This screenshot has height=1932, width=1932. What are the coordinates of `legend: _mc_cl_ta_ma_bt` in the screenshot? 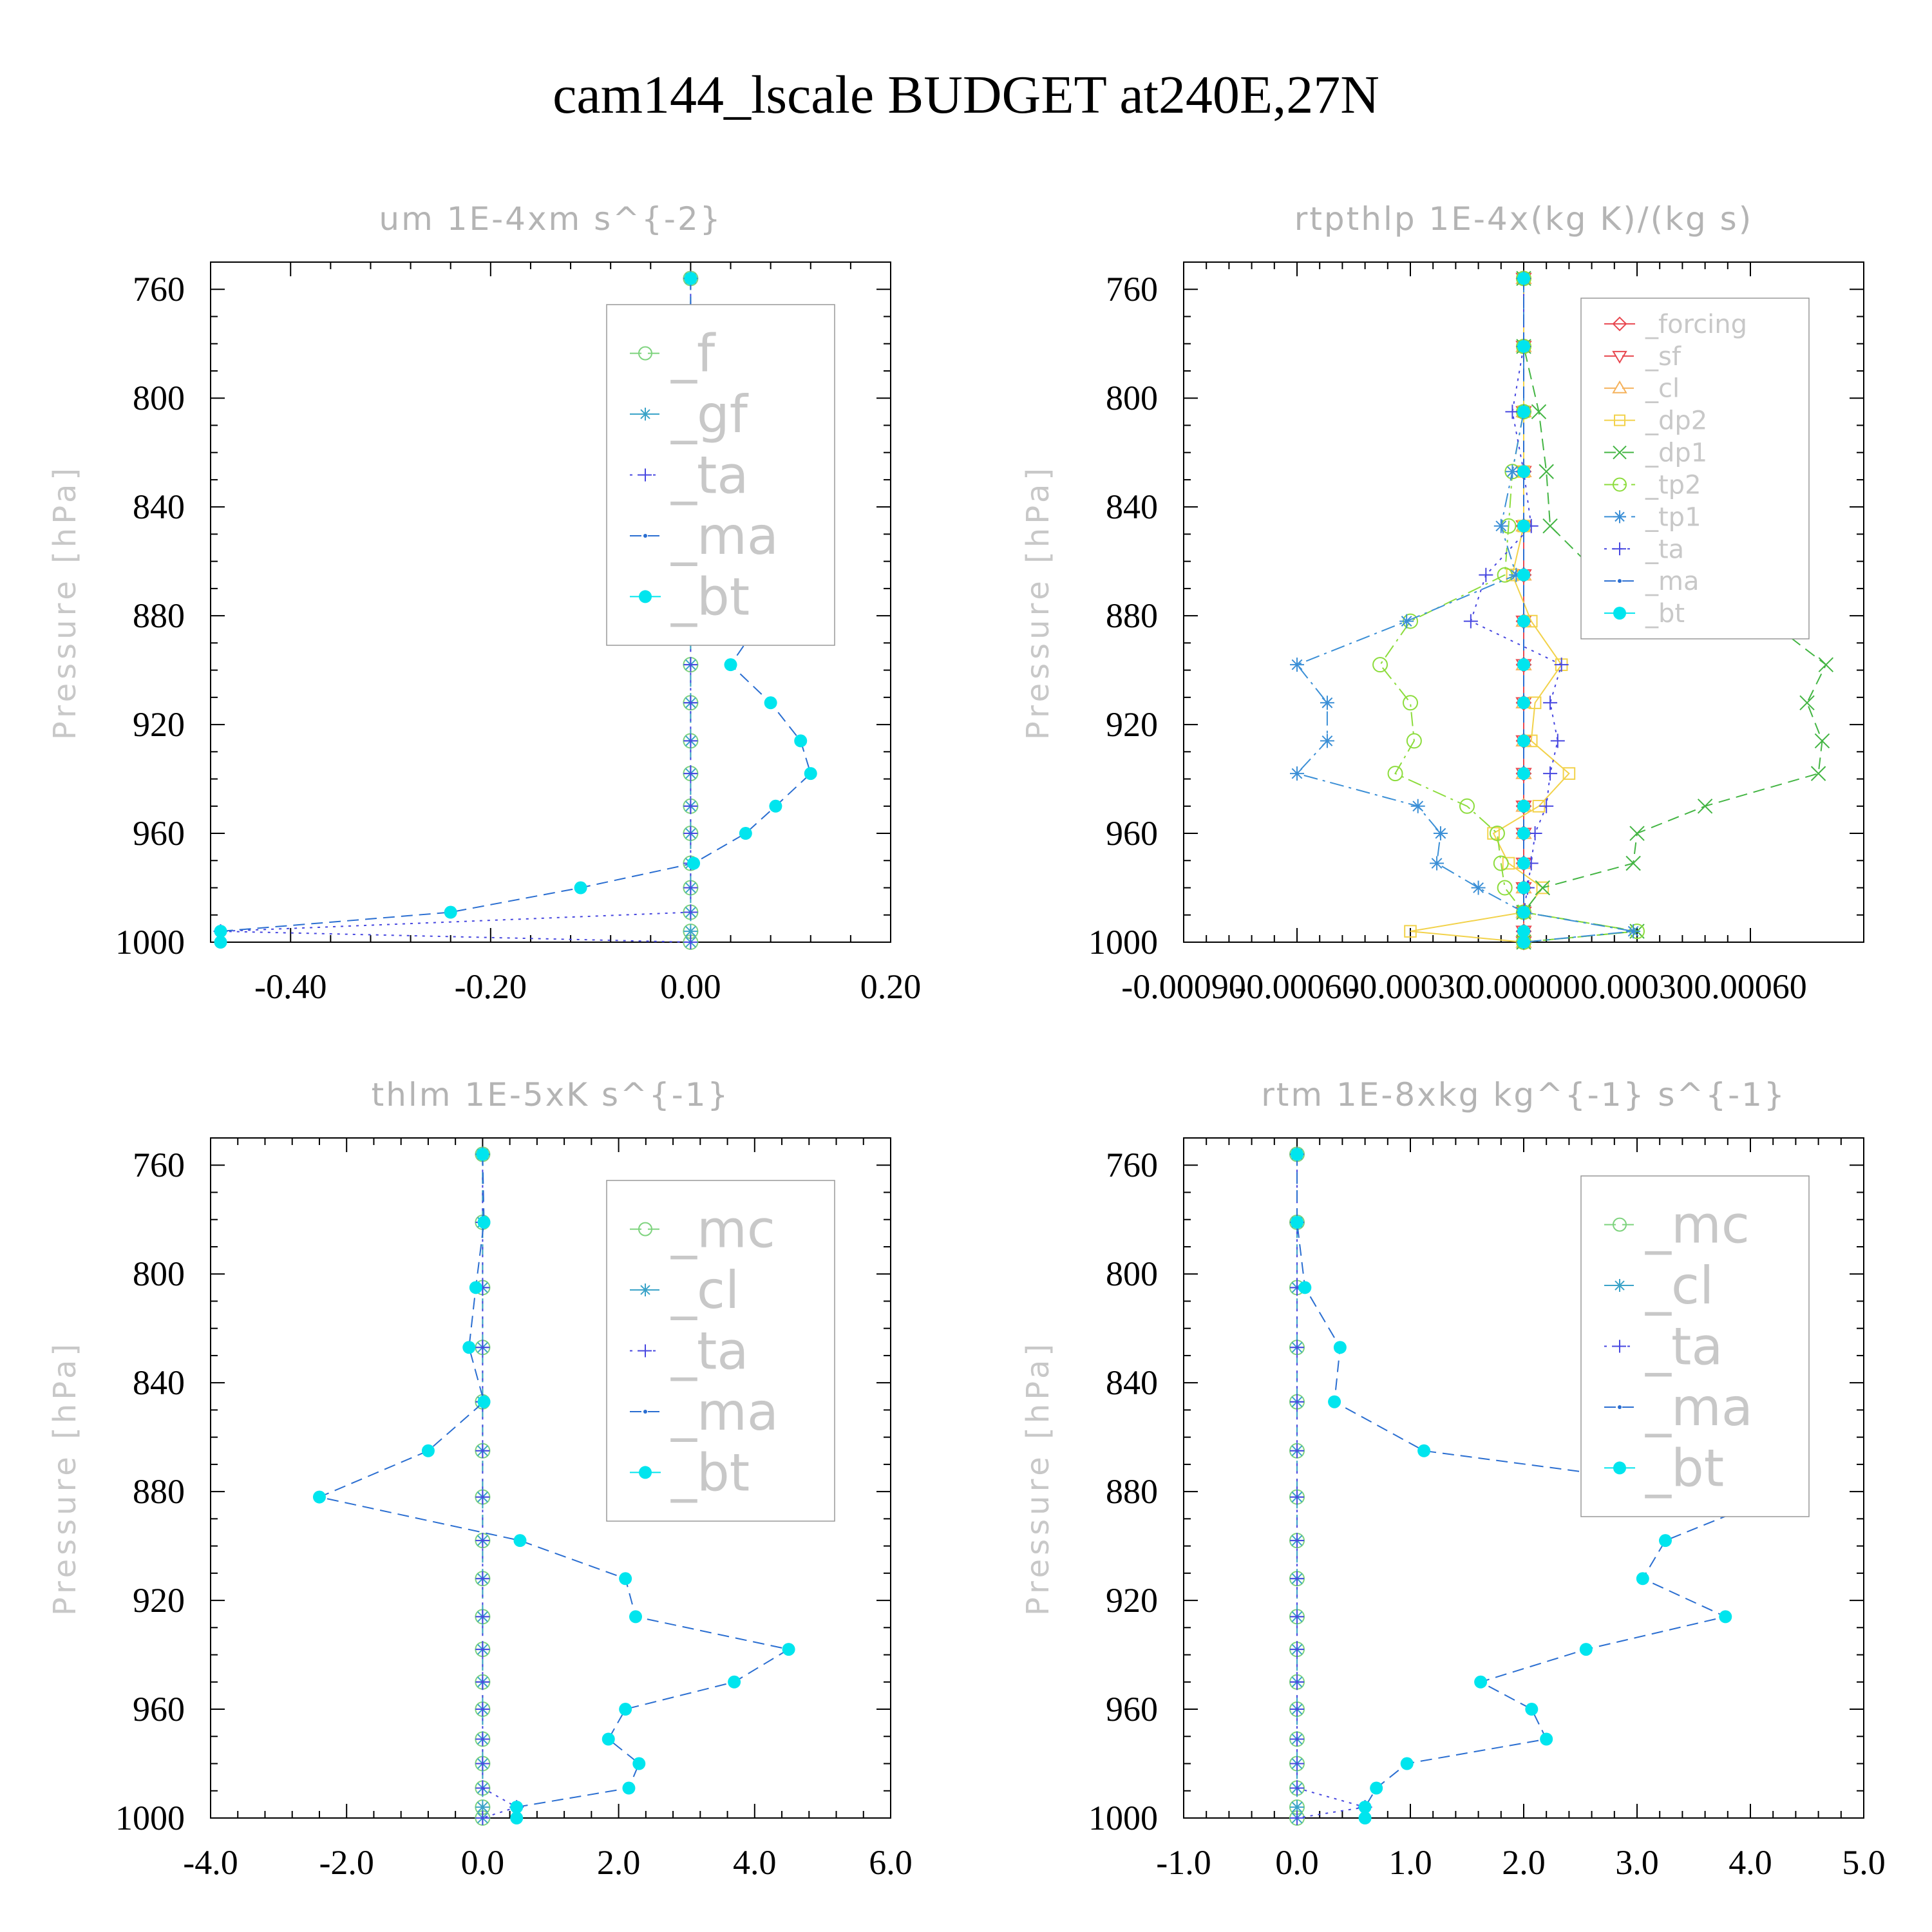 It's located at (720, 1351).